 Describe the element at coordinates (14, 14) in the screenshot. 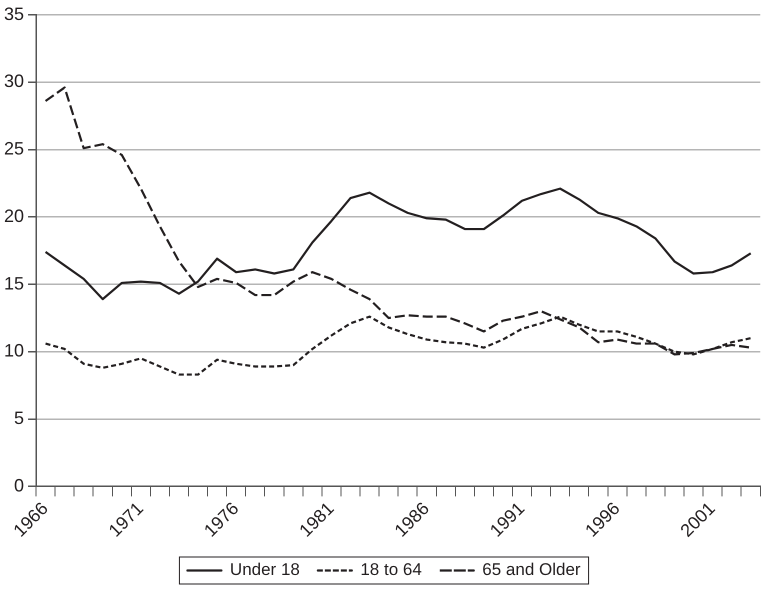

I see `y-tick-label: 35` at that location.